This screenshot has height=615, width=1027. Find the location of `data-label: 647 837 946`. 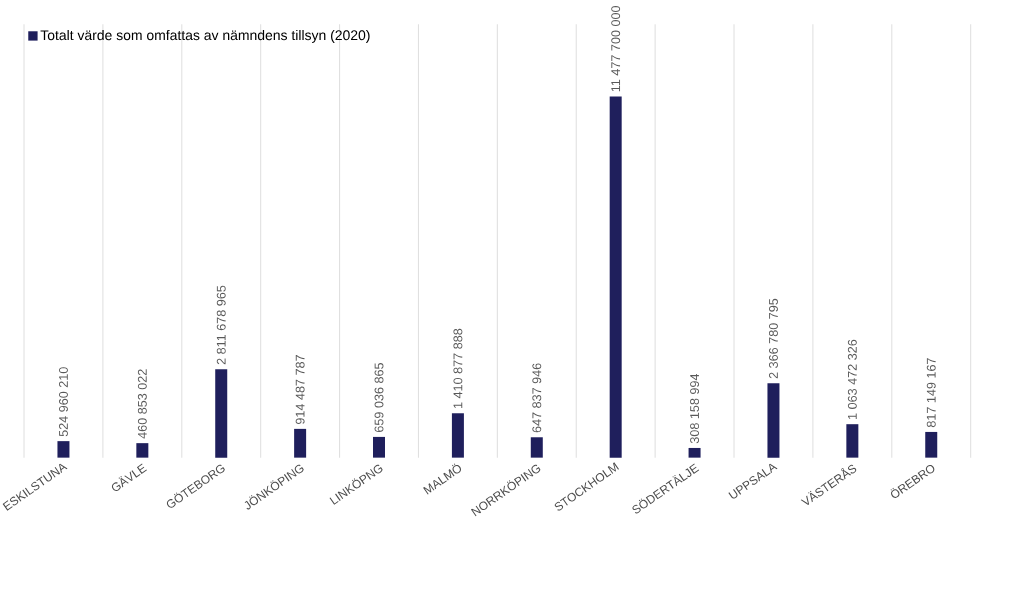

data-label: 647 837 946 is located at coordinates (537, 398).